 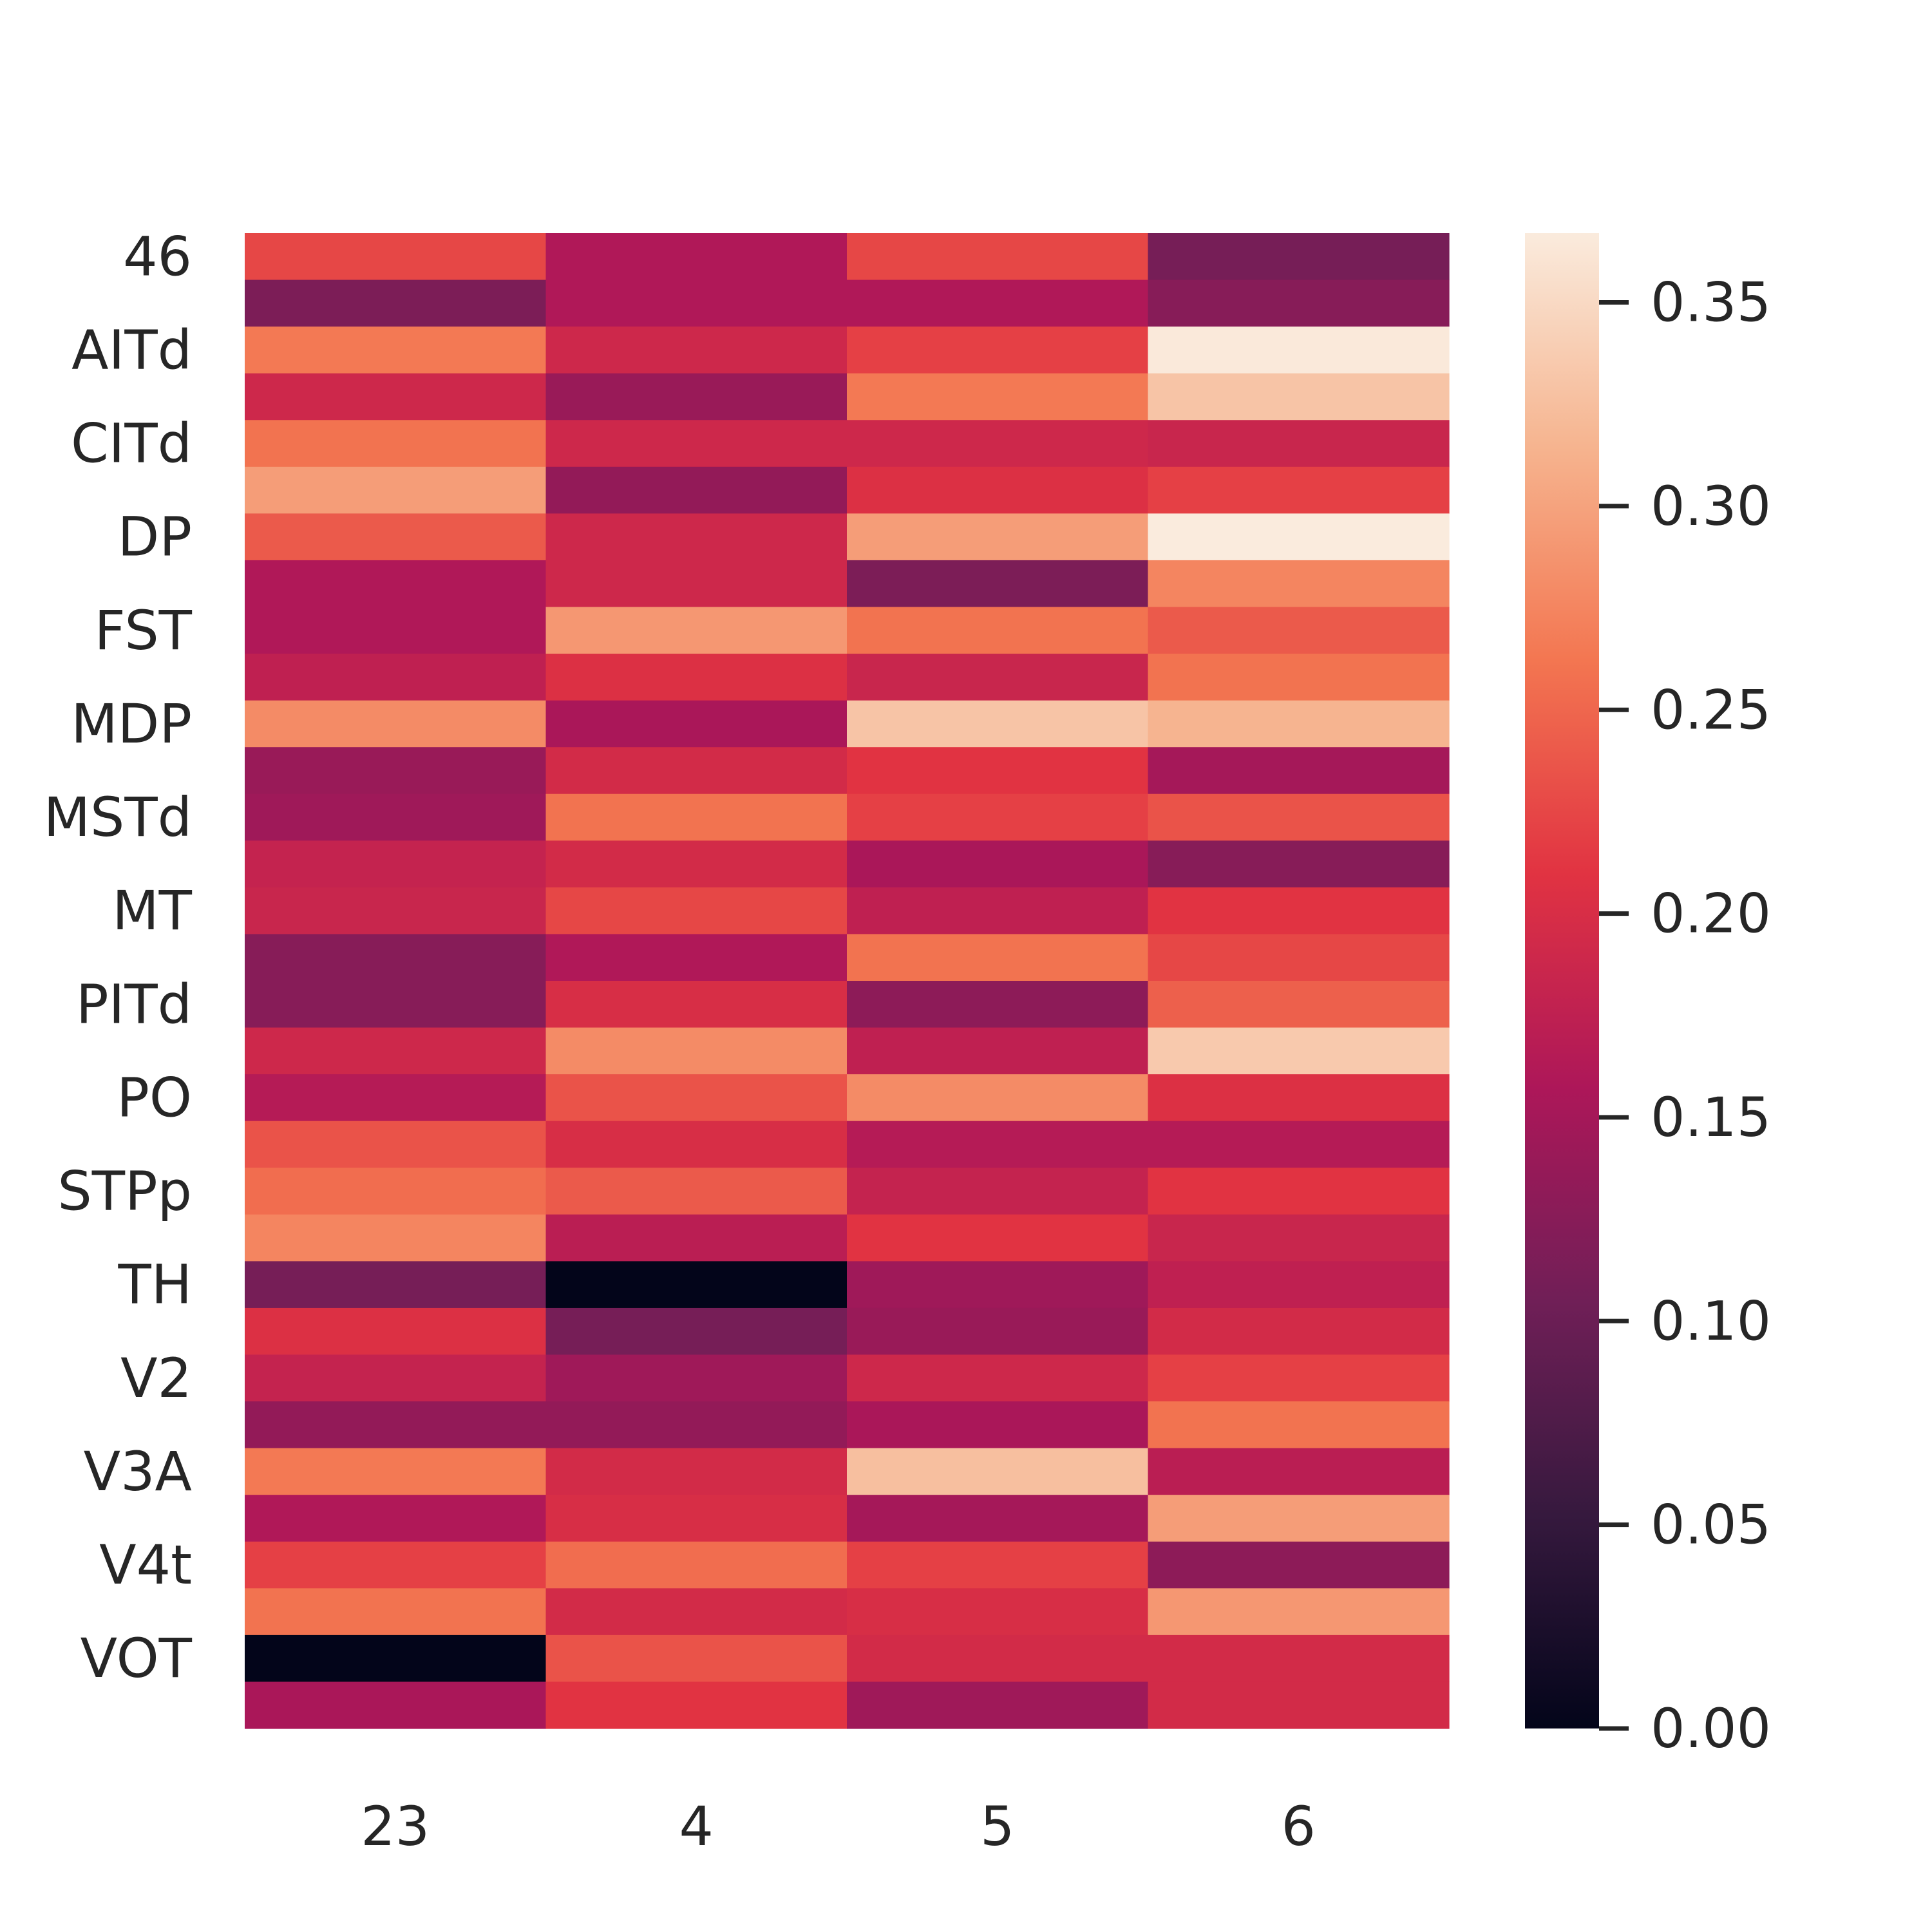 I want to click on y-tick-label: V4t, so click(x=145, y=1564).